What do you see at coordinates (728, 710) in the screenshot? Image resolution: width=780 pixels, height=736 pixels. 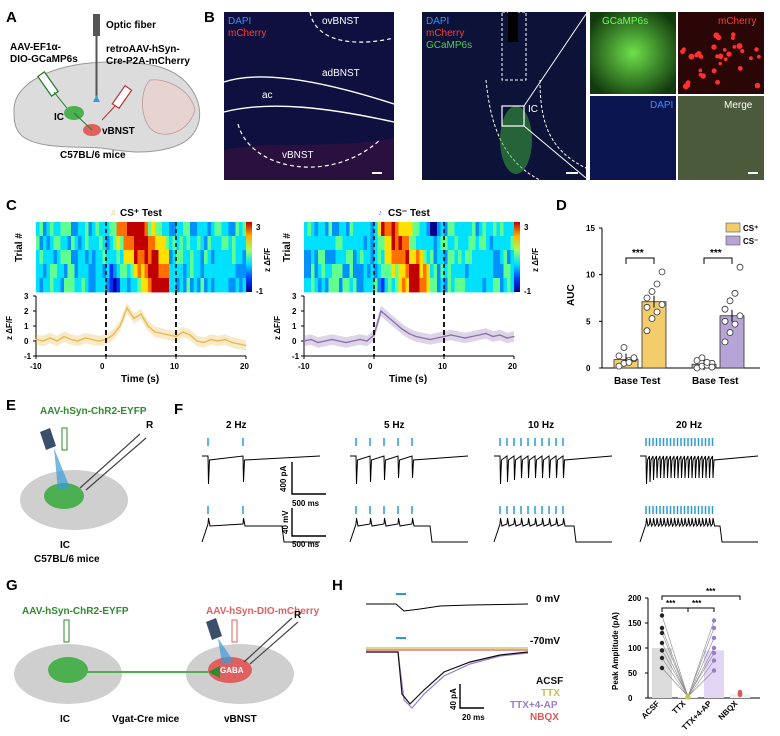 I see `x-category-label: NBQX` at bounding box center [728, 710].